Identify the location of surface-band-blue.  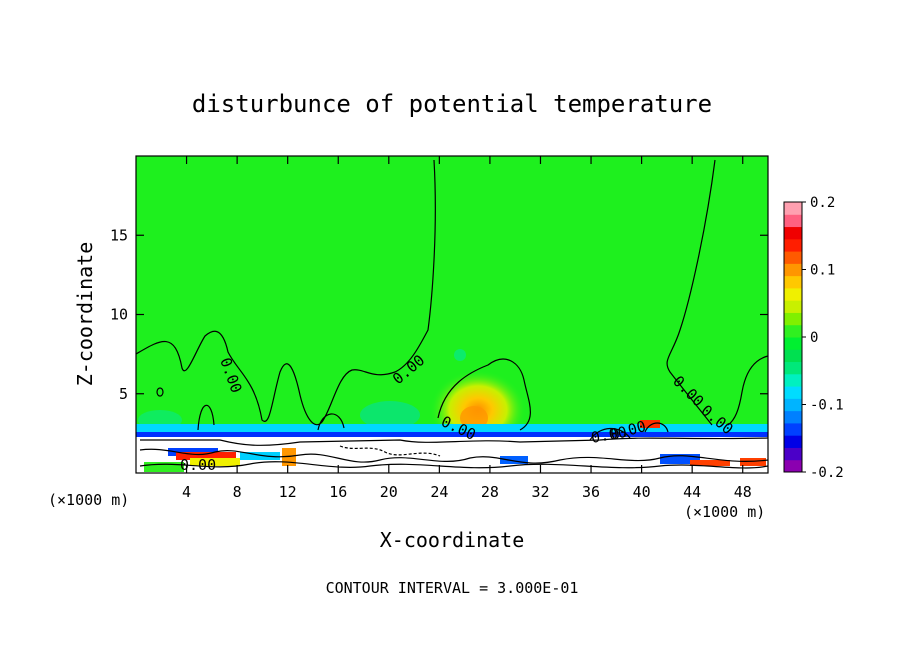
(452, 435).